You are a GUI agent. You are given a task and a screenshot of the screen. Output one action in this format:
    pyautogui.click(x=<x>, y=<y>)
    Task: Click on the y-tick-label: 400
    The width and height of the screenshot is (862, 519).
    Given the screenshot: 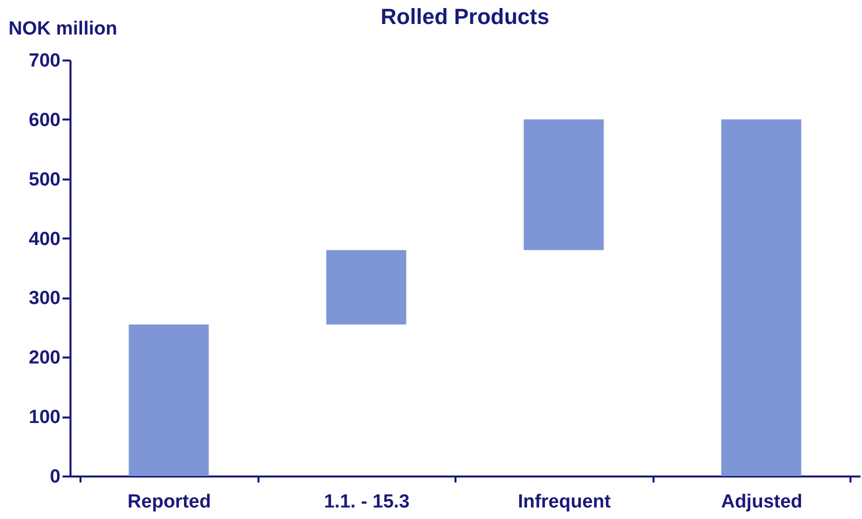 What is the action you would take?
    pyautogui.click(x=44, y=239)
    